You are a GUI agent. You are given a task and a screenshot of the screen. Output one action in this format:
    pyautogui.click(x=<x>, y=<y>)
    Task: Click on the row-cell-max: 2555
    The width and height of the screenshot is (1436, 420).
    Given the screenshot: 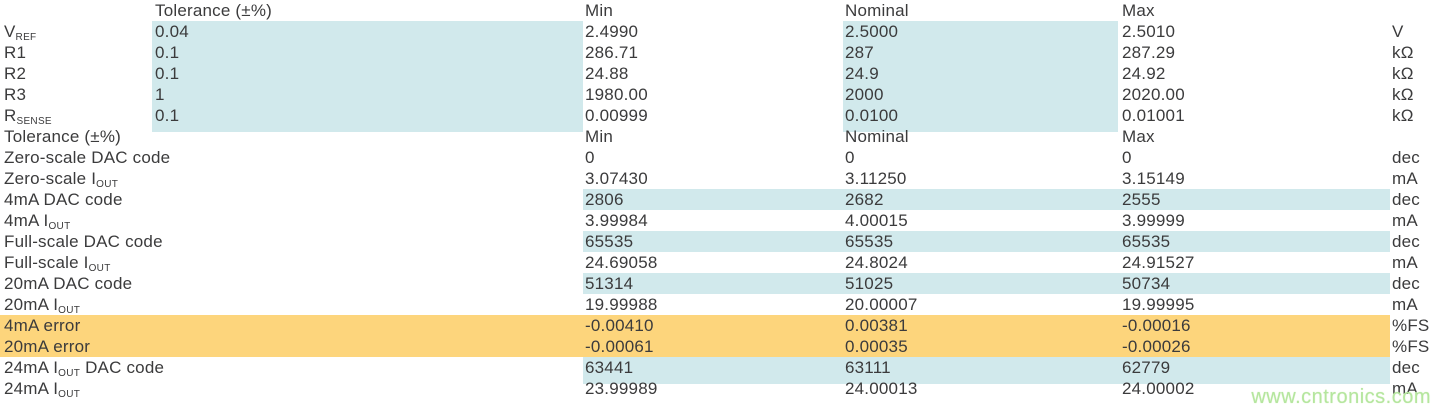 What is the action you would take?
    pyautogui.click(x=1254, y=199)
    